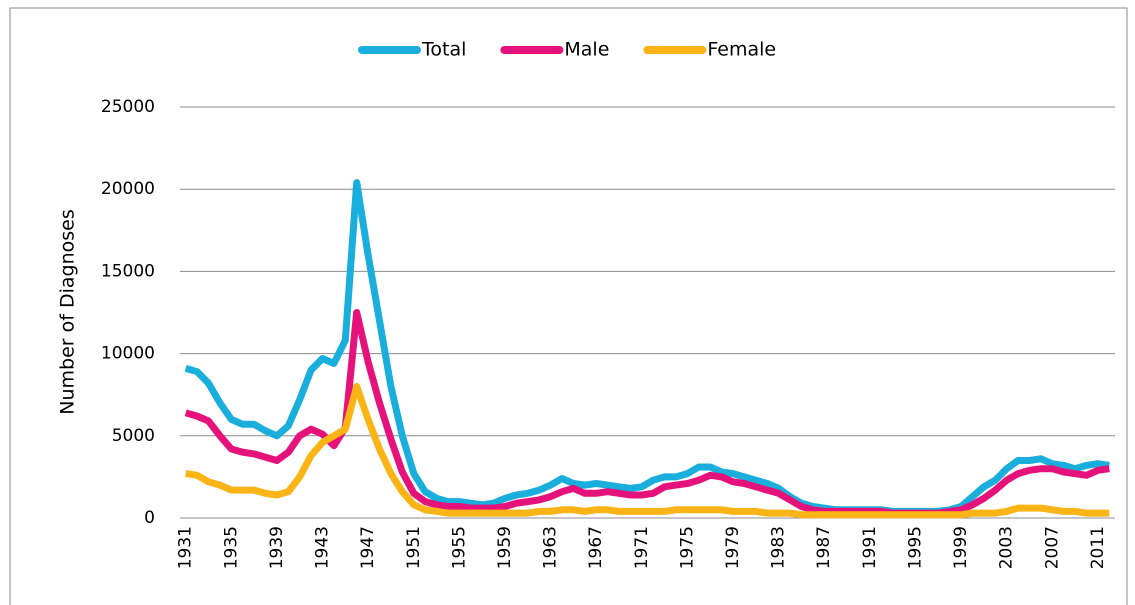  What do you see at coordinates (231, 547) in the screenshot?
I see `x-tick-label: 1935` at bounding box center [231, 547].